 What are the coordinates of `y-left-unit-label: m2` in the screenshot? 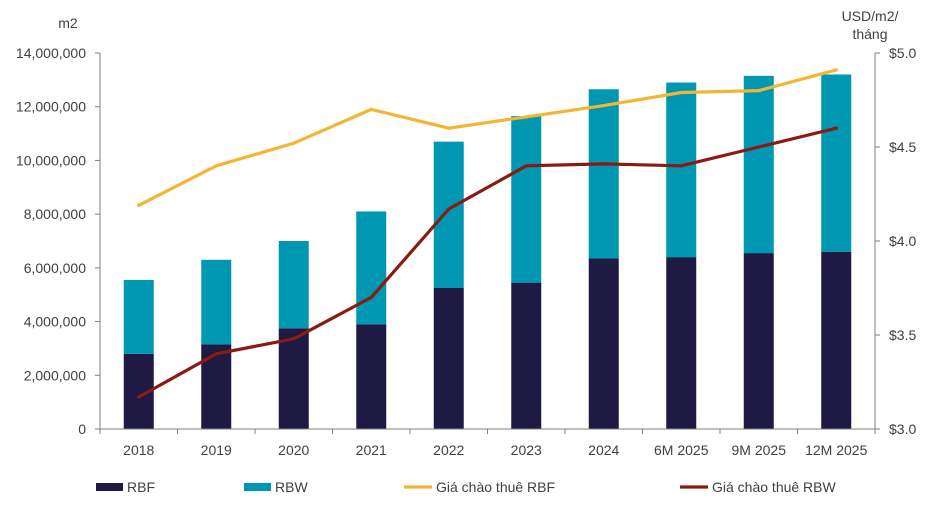 It's located at (68, 23).